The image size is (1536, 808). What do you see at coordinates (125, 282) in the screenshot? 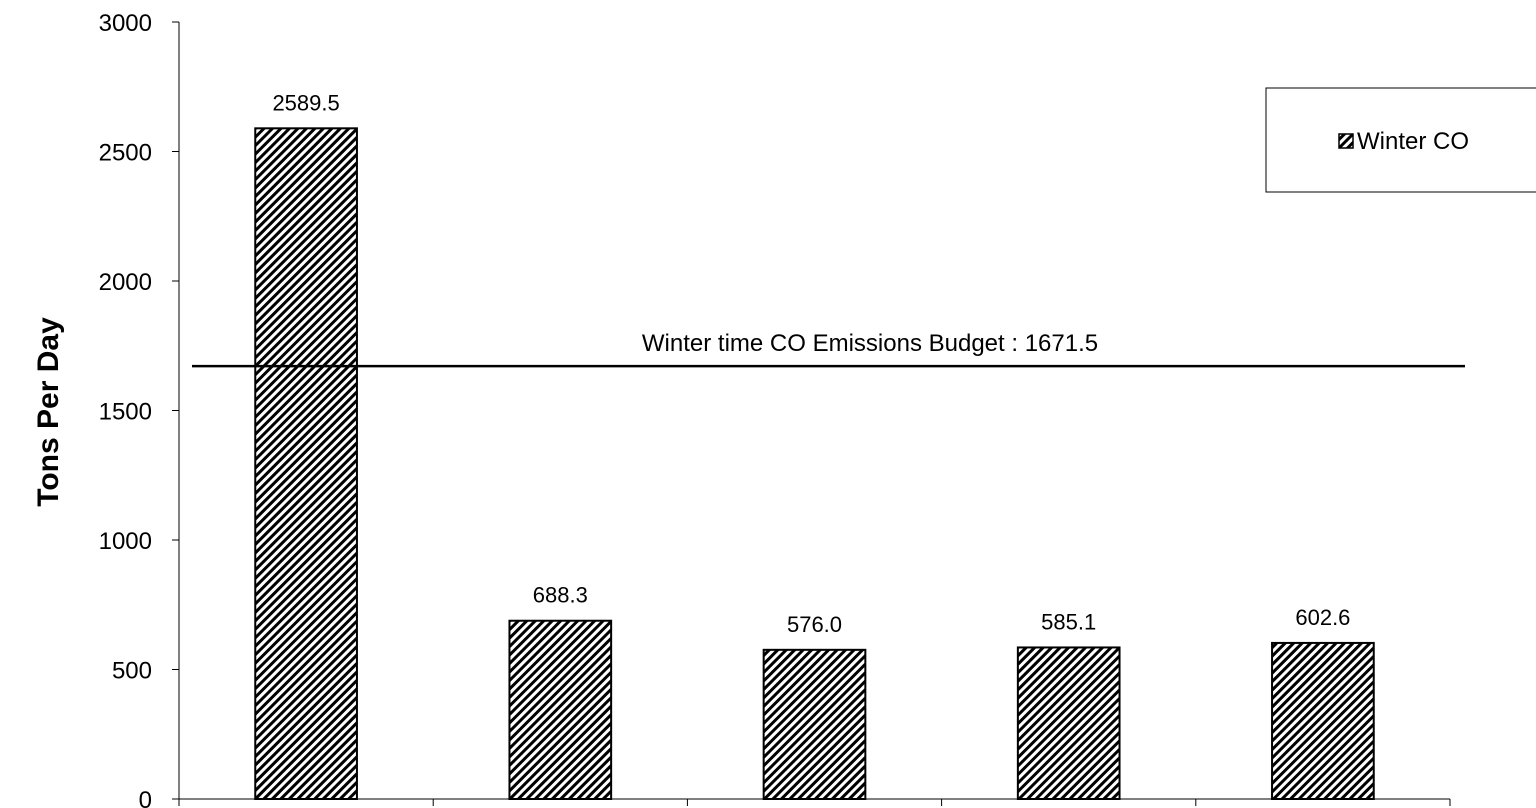
I see `y-tick-label: 2000` at bounding box center [125, 282].